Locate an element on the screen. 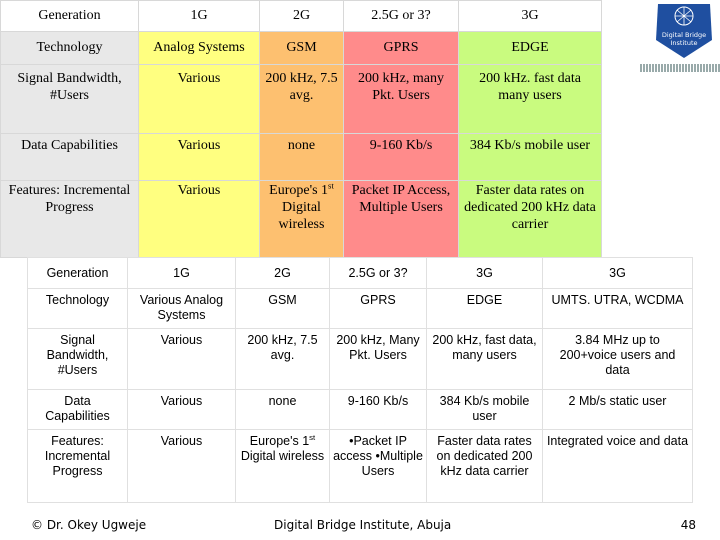  table-row: Technology Analog Systems GSM GPRS EDGE is located at coordinates (301, 48).